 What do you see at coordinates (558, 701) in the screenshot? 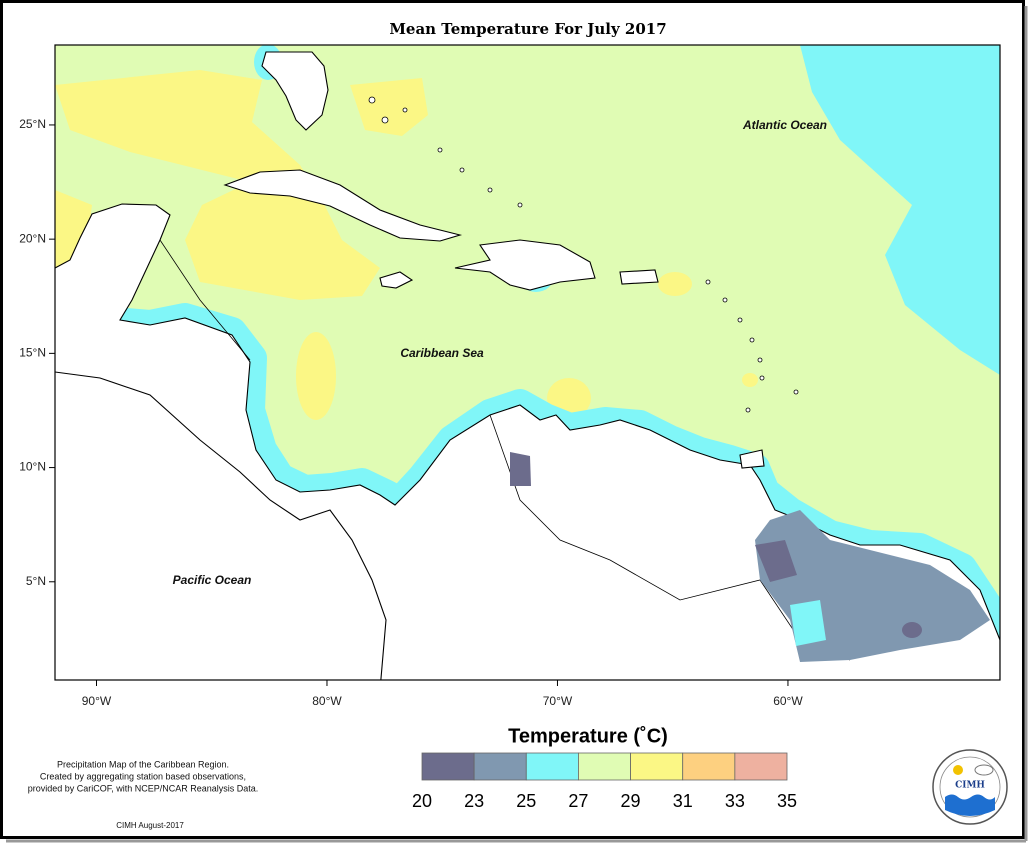
I see `x-tick-label: 70°W` at bounding box center [558, 701].